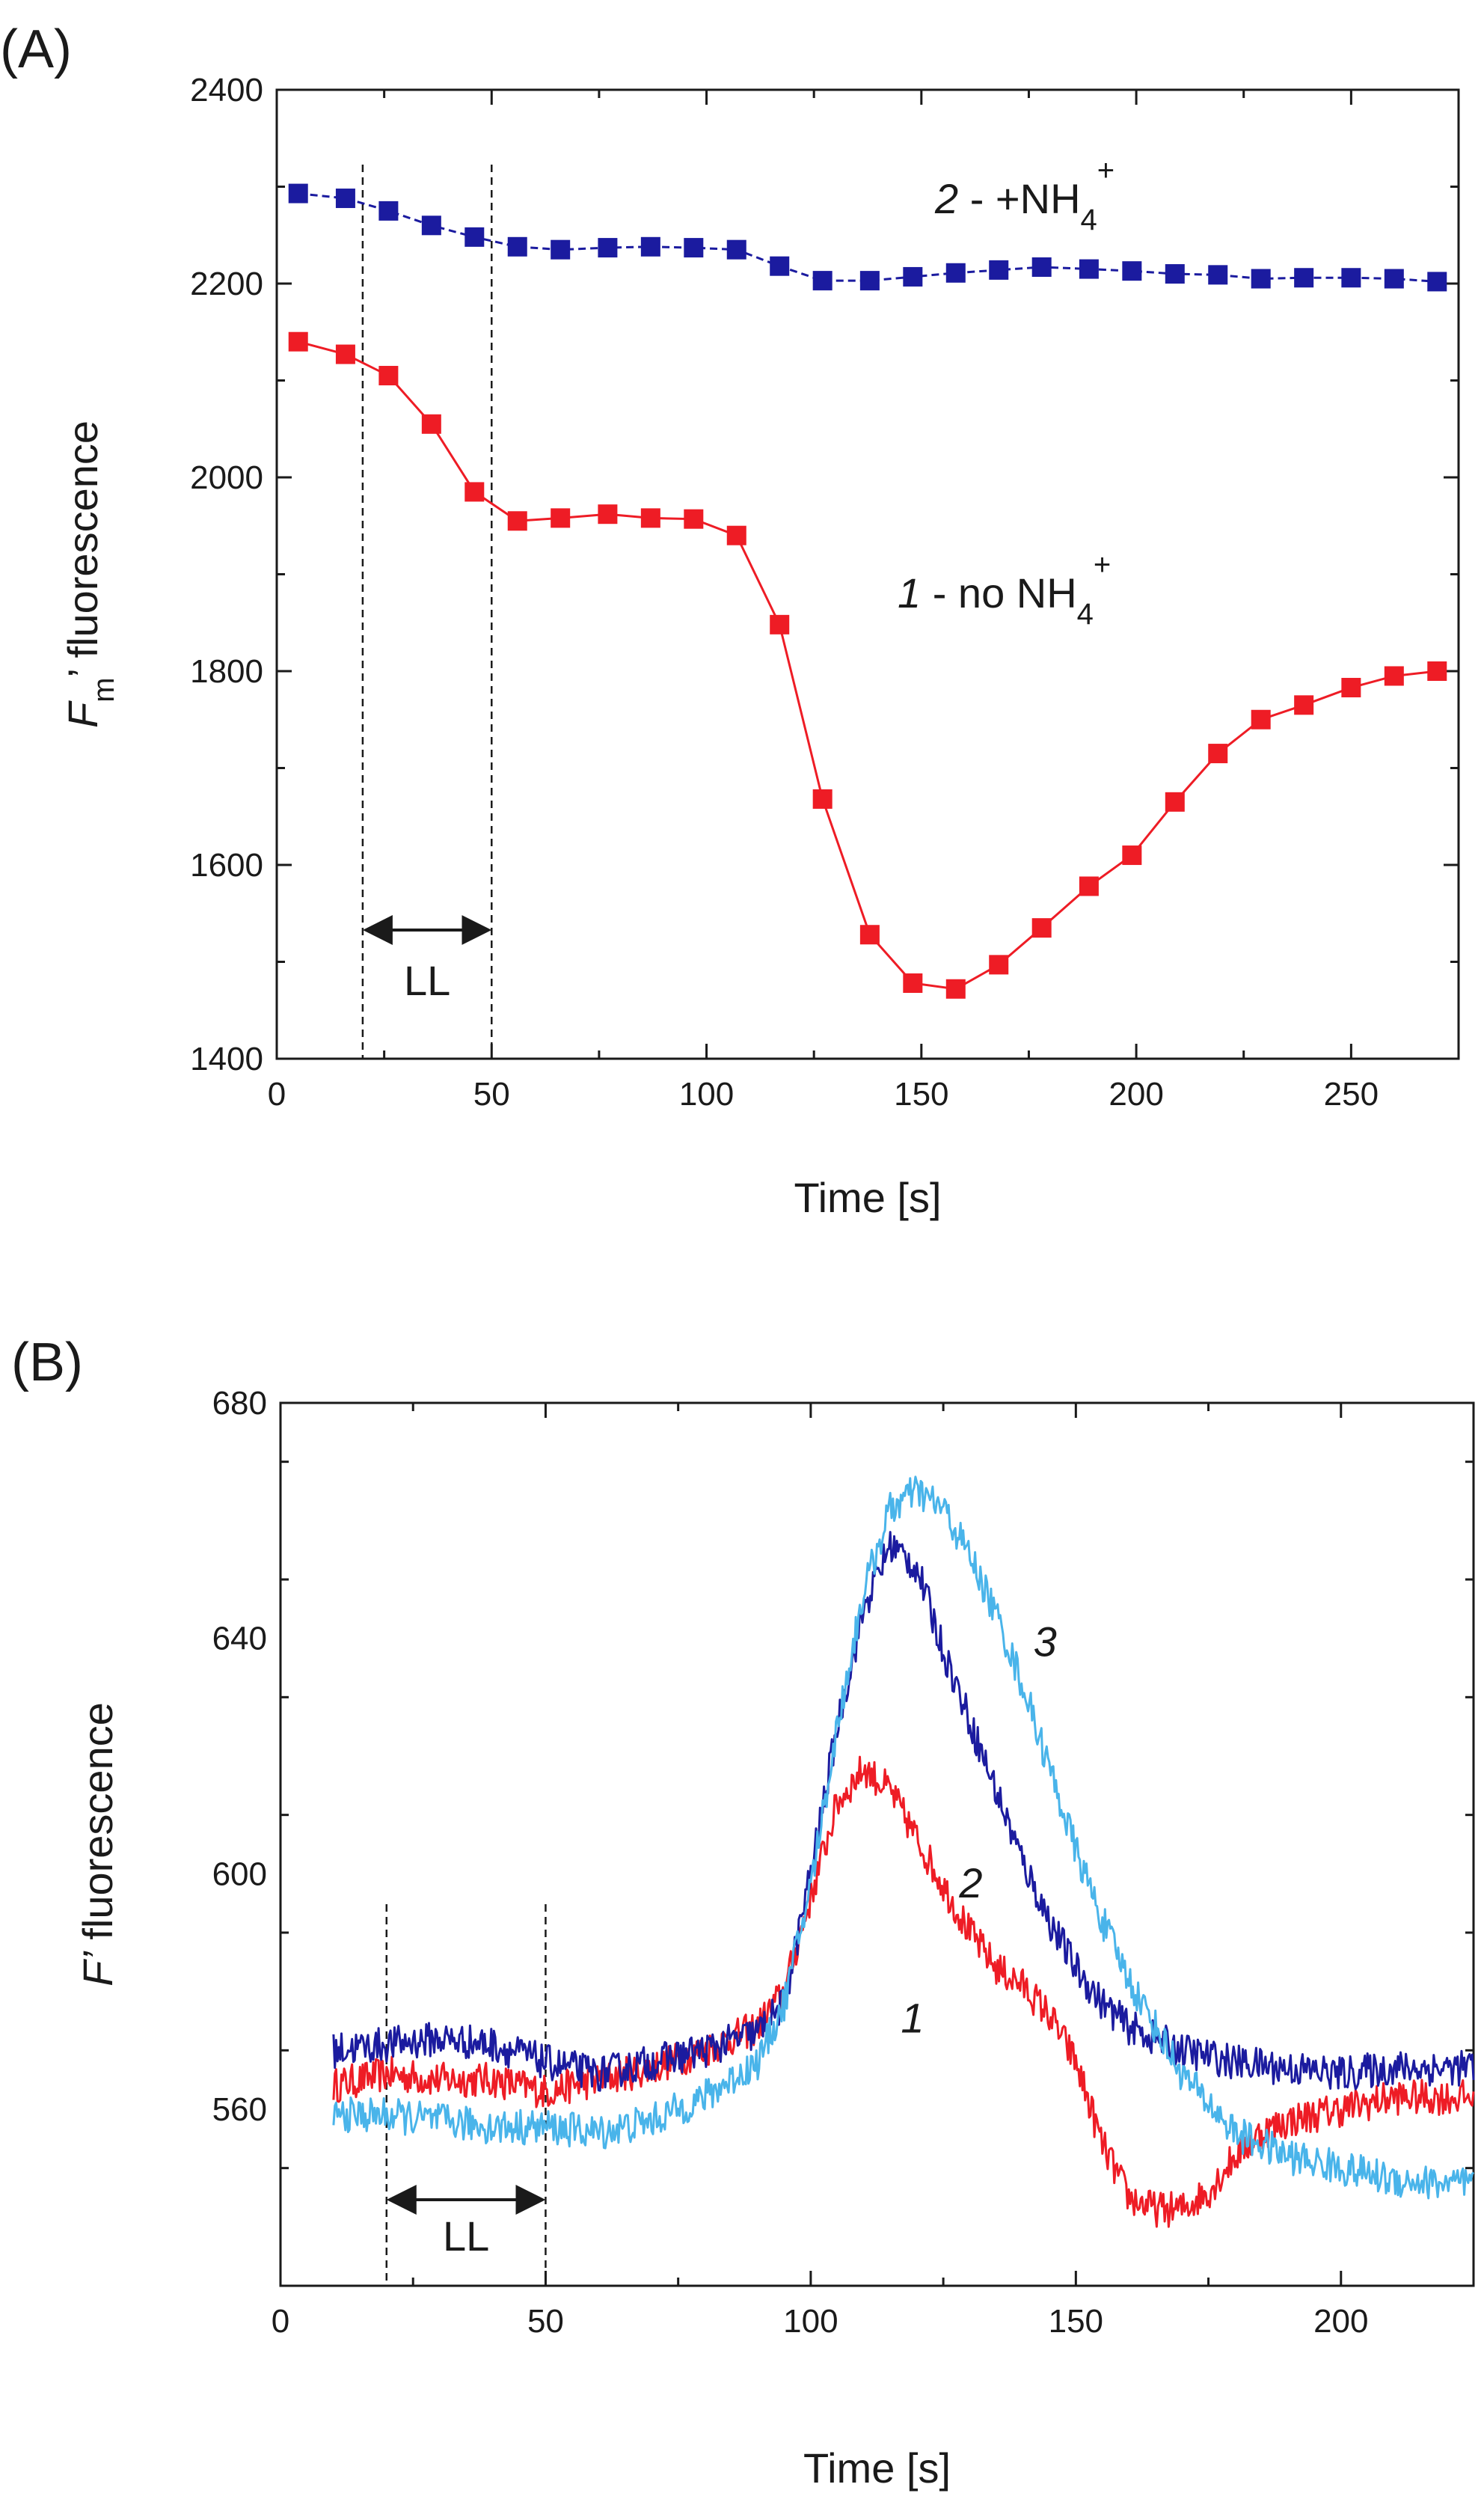  What do you see at coordinates (226, 284) in the screenshot?
I see `y-tick-label: 2200` at bounding box center [226, 284].